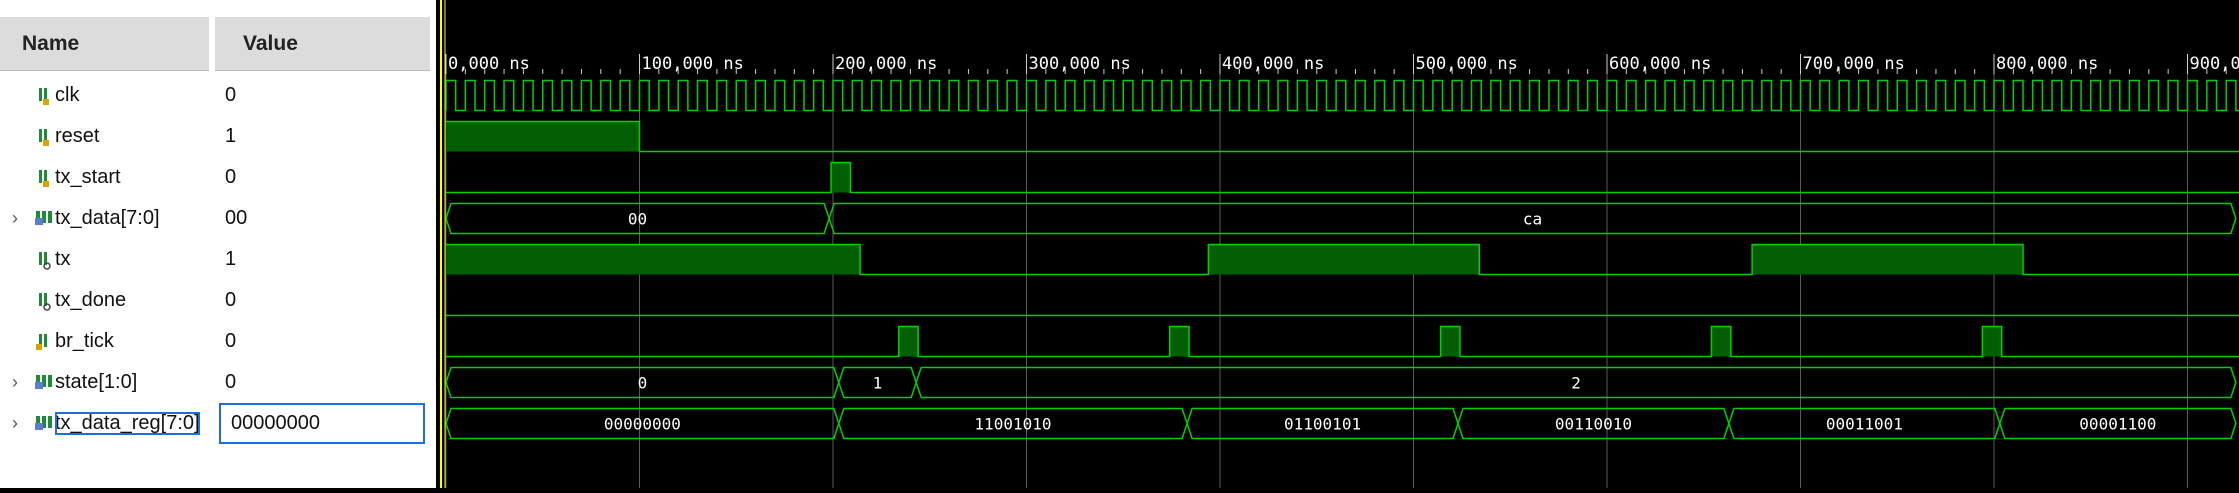  What do you see at coordinates (643, 383) in the screenshot?
I see `state-value-label: 0` at bounding box center [643, 383].